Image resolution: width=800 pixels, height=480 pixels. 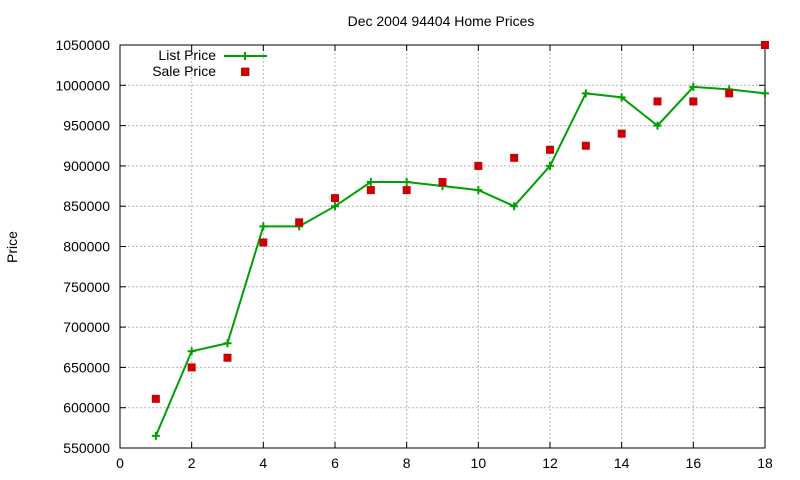 I want to click on y-tick-label: 1000000, so click(x=82, y=85).